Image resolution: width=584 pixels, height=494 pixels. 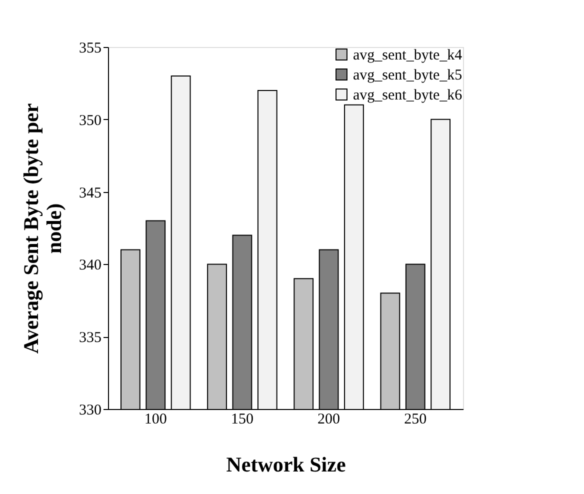 What do you see at coordinates (90, 266) in the screenshot?
I see `y-tick-label: 340` at bounding box center [90, 266].